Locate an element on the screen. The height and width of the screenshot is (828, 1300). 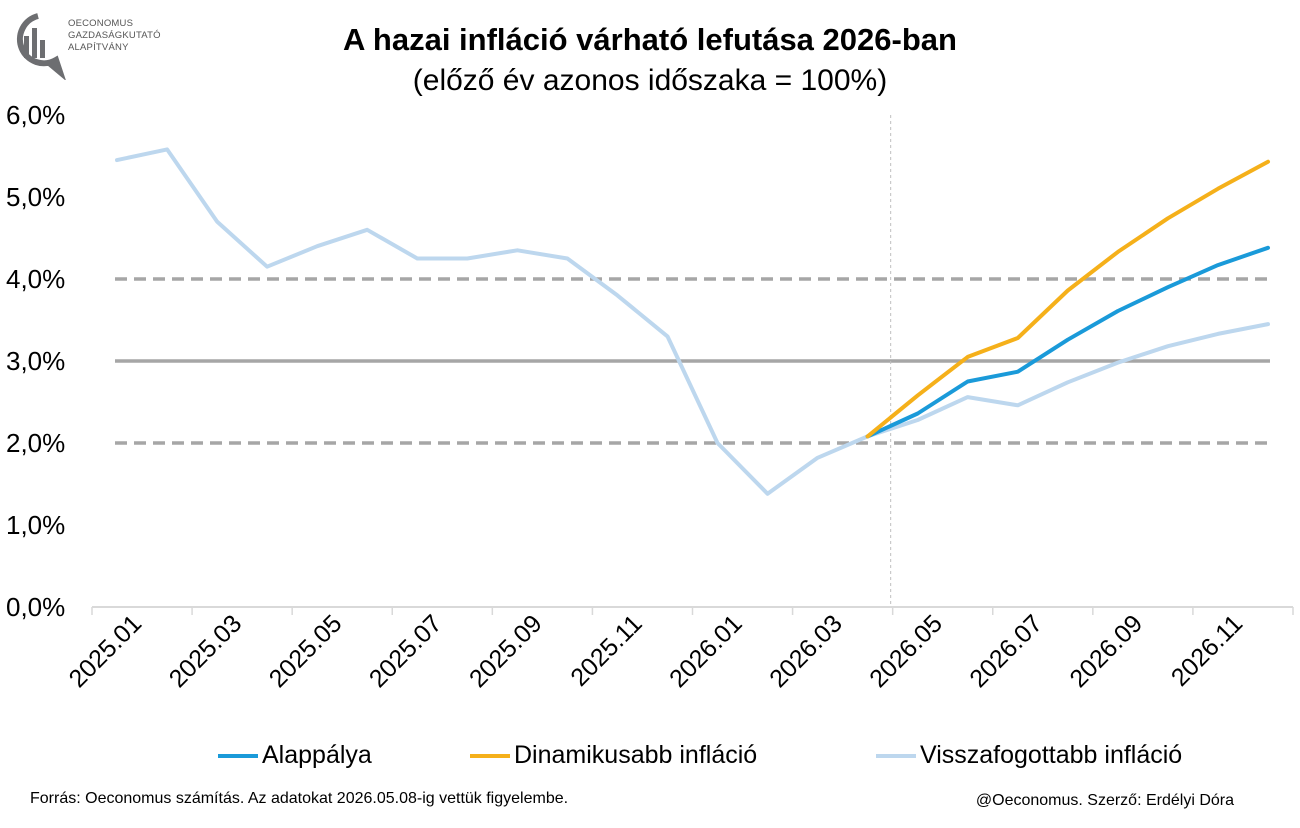
y-tick-label: 0,0% is located at coordinates (35, 607).